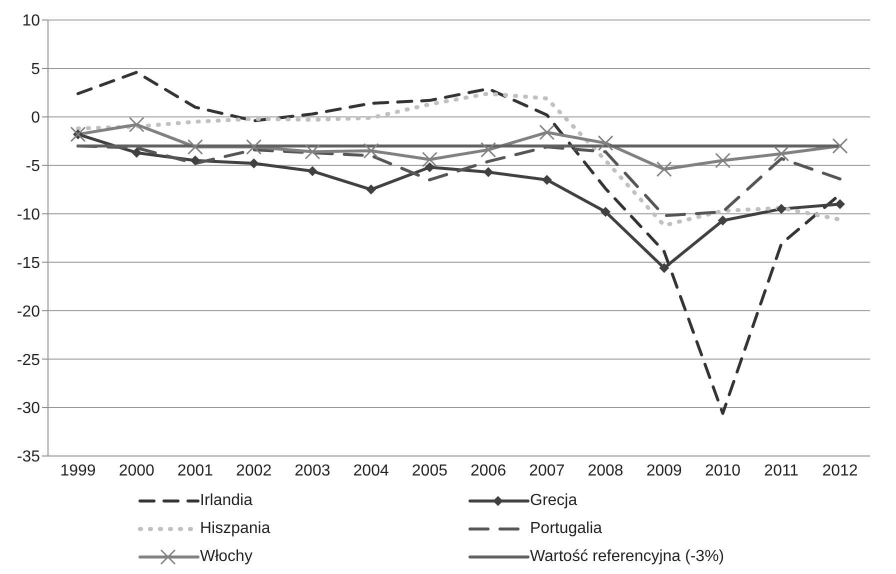  I want to click on x-tick-label: 2005, so click(430, 471).